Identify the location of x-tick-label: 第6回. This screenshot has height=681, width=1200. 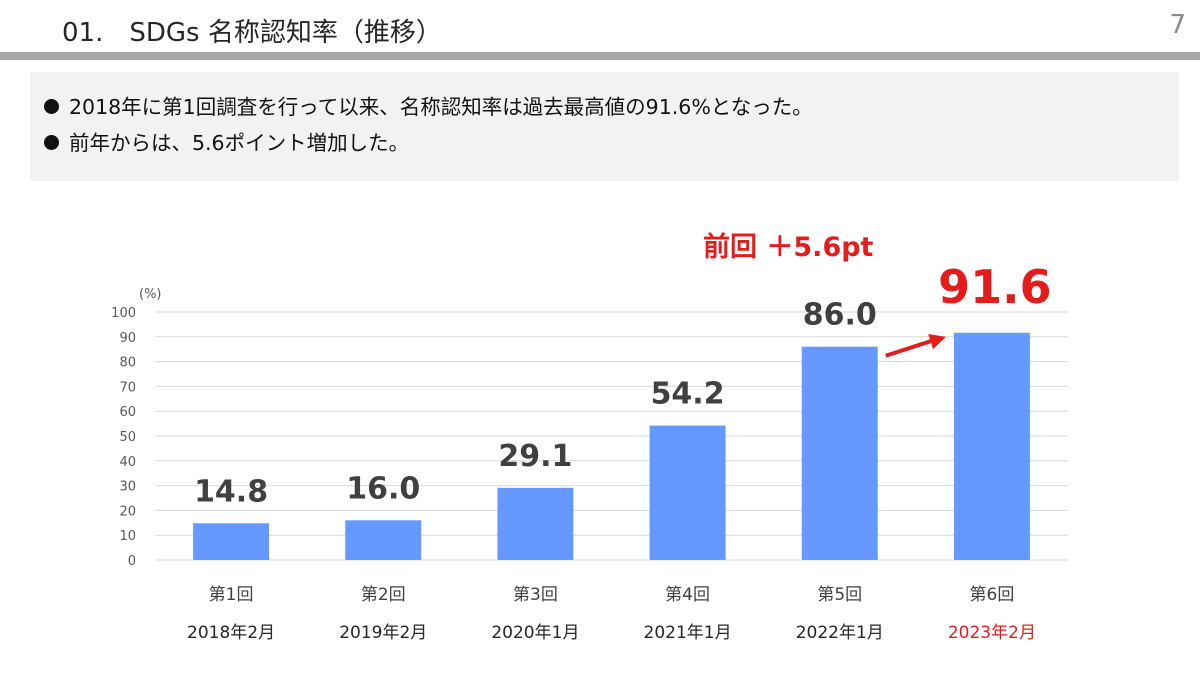
(992, 595).